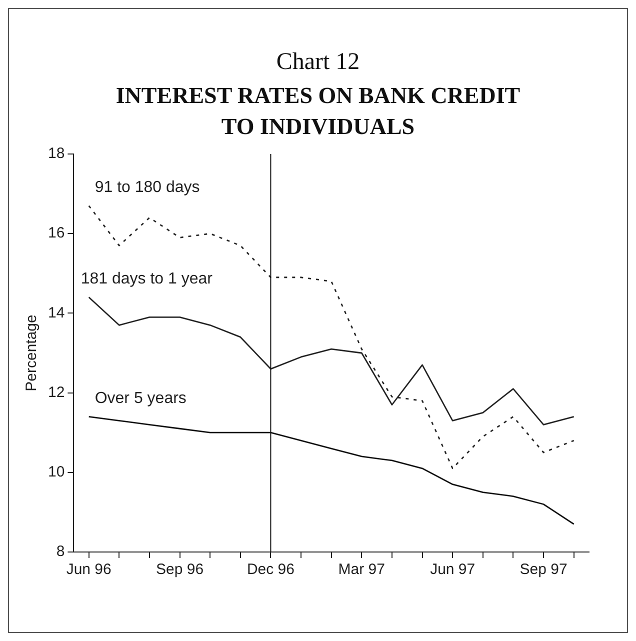  What do you see at coordinates (453, 569) in the screenshot?
I see `x-tick-label: Jun 97` at bounding box center [453, 569].